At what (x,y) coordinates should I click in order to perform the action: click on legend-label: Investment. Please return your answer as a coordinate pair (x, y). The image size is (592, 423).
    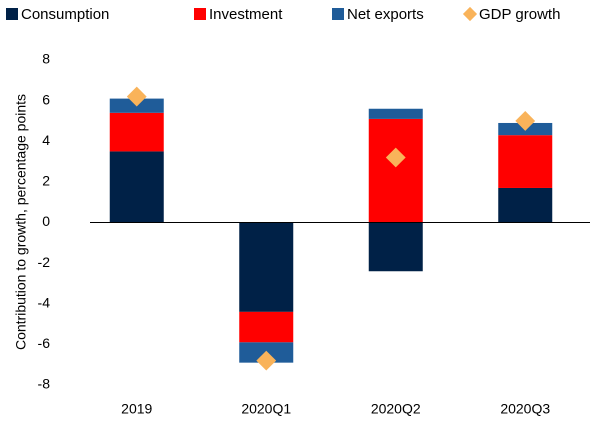
    Looking at the image, I should click on (246, 14).